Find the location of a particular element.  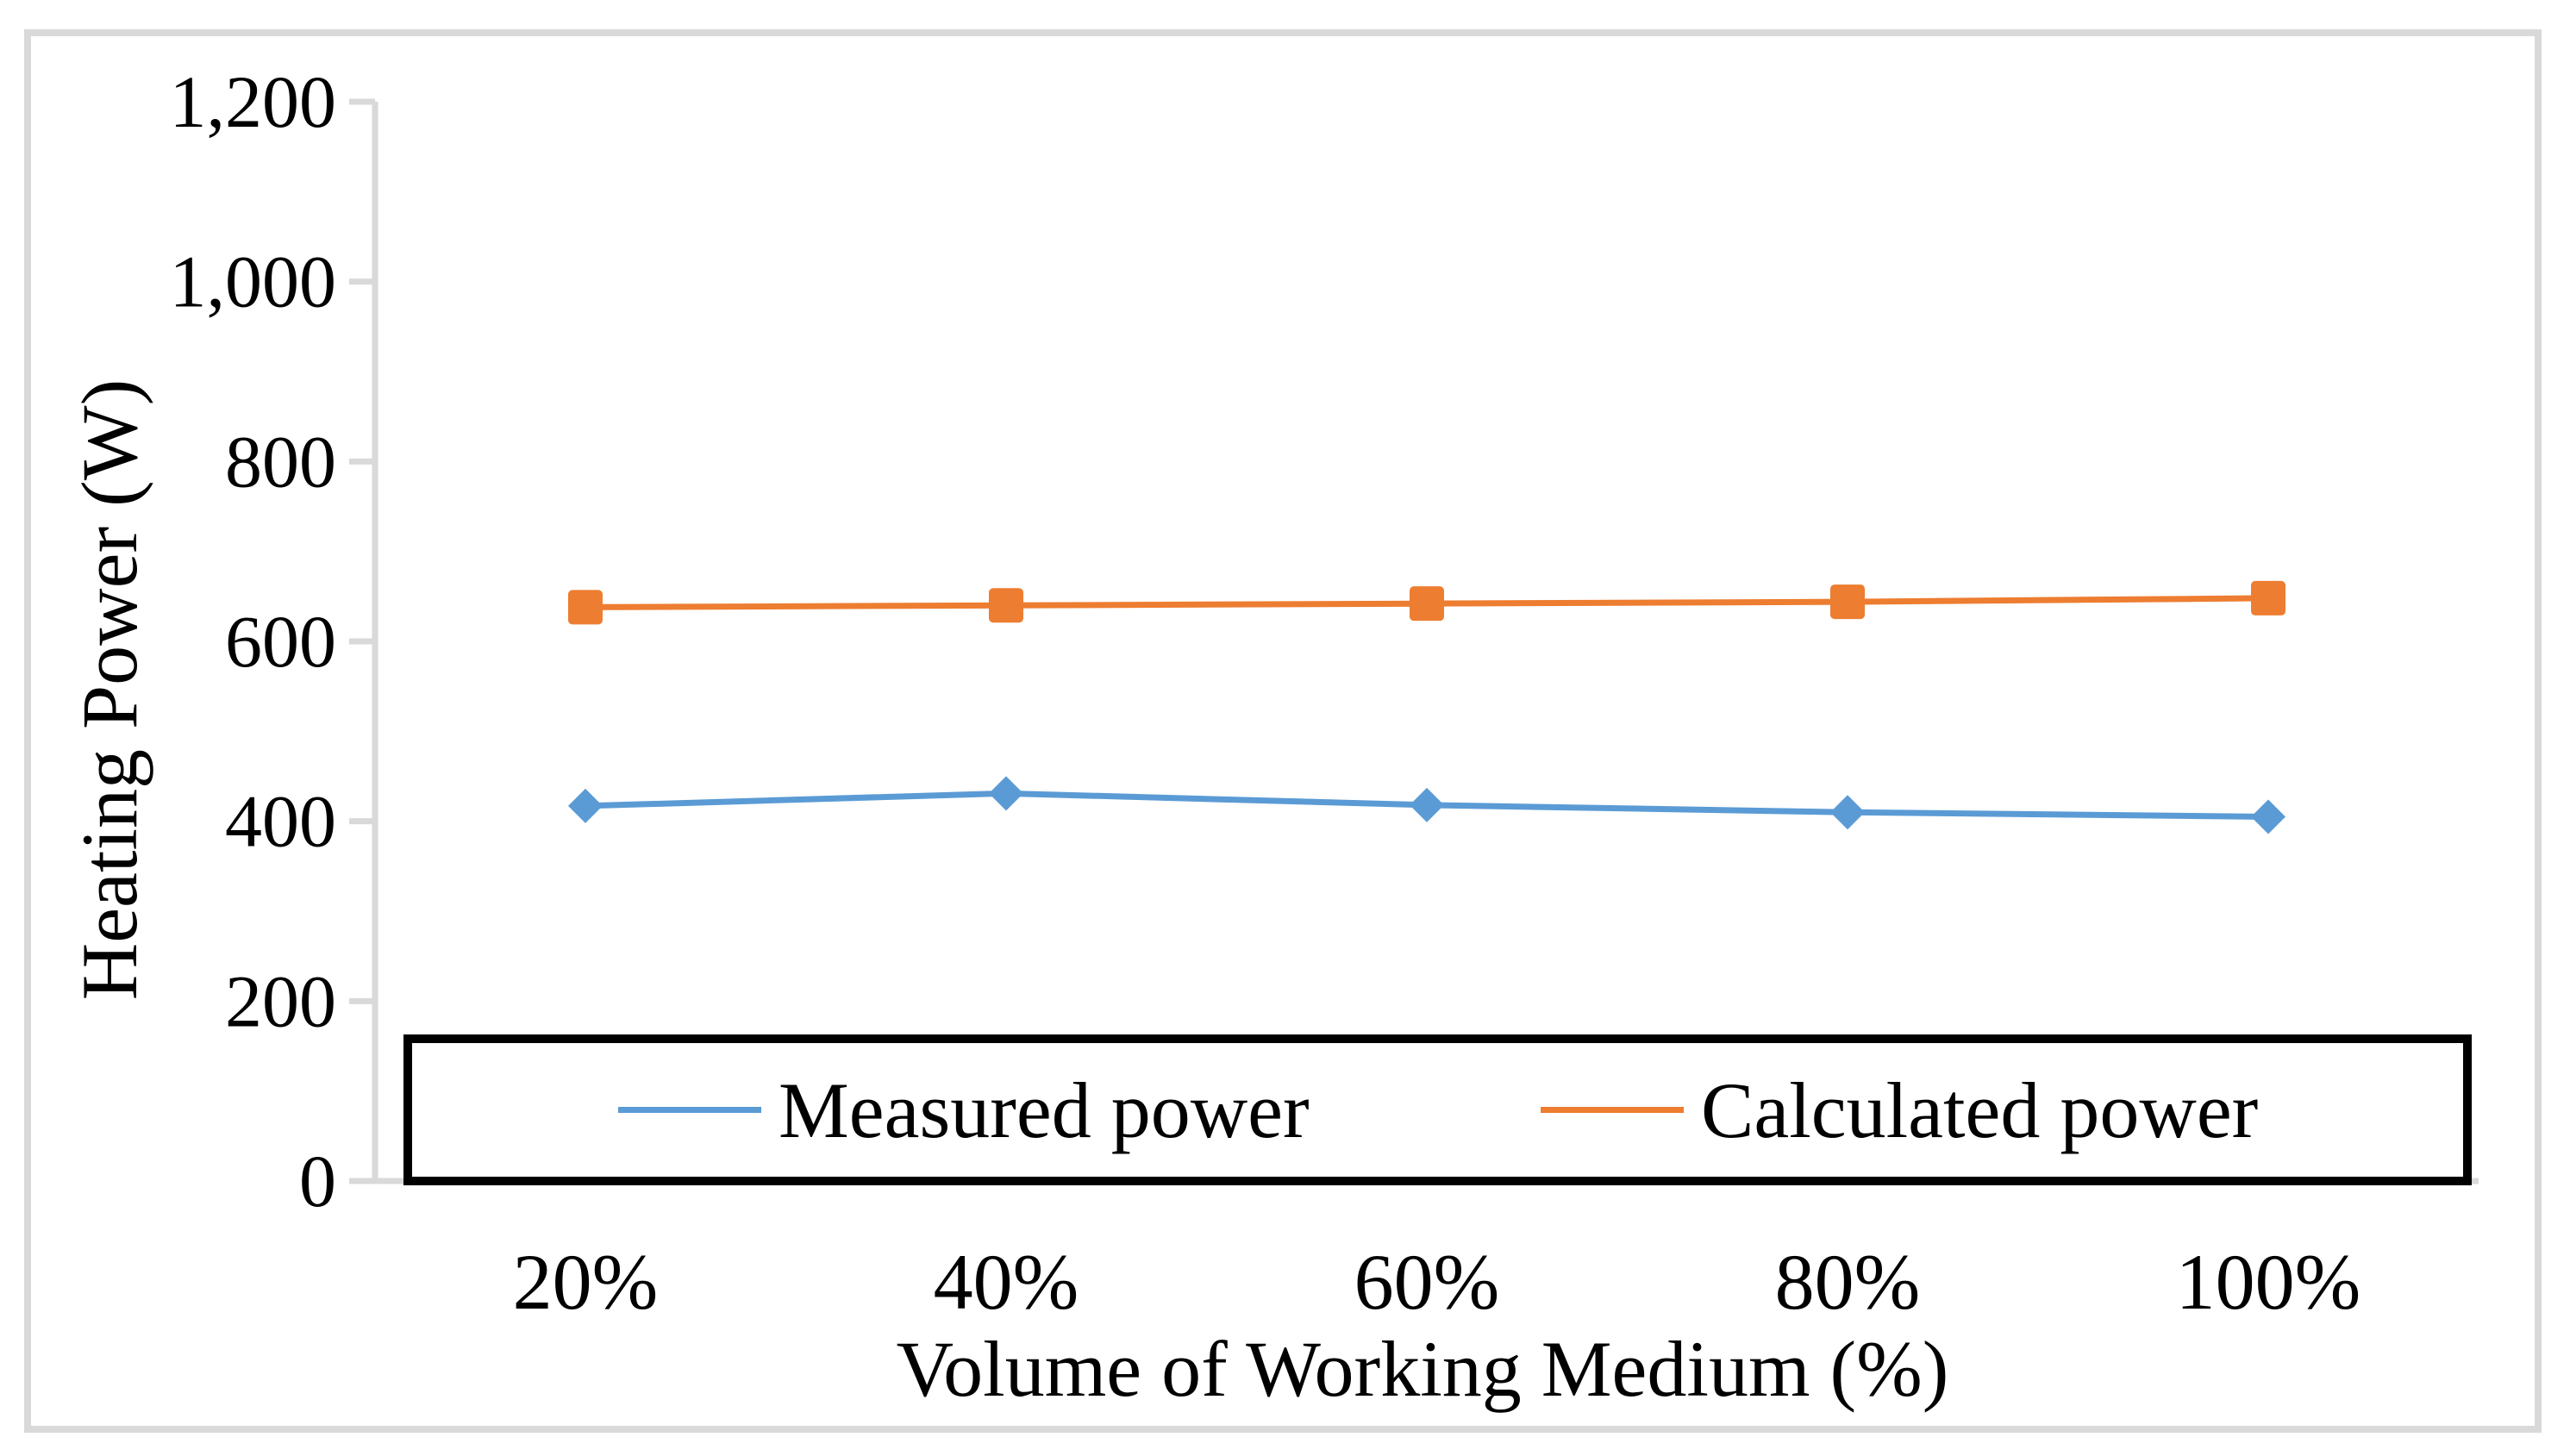

y-tick-label: 400 is located at coordinates (281, 822).